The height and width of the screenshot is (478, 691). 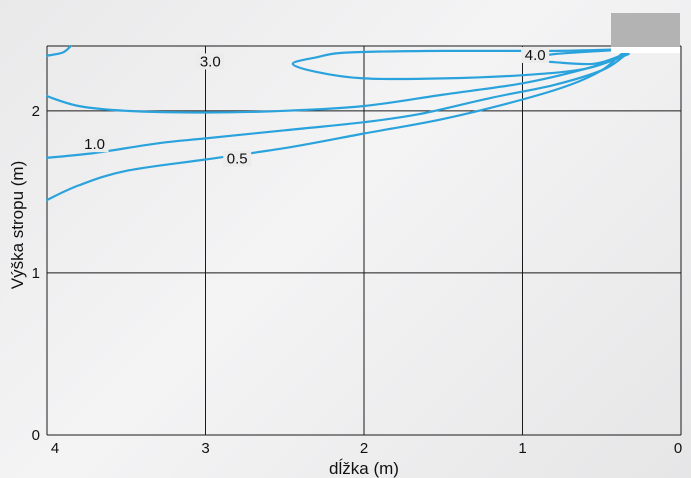 I want to click on x-tick-label: 2, so click(x=364, y=448).